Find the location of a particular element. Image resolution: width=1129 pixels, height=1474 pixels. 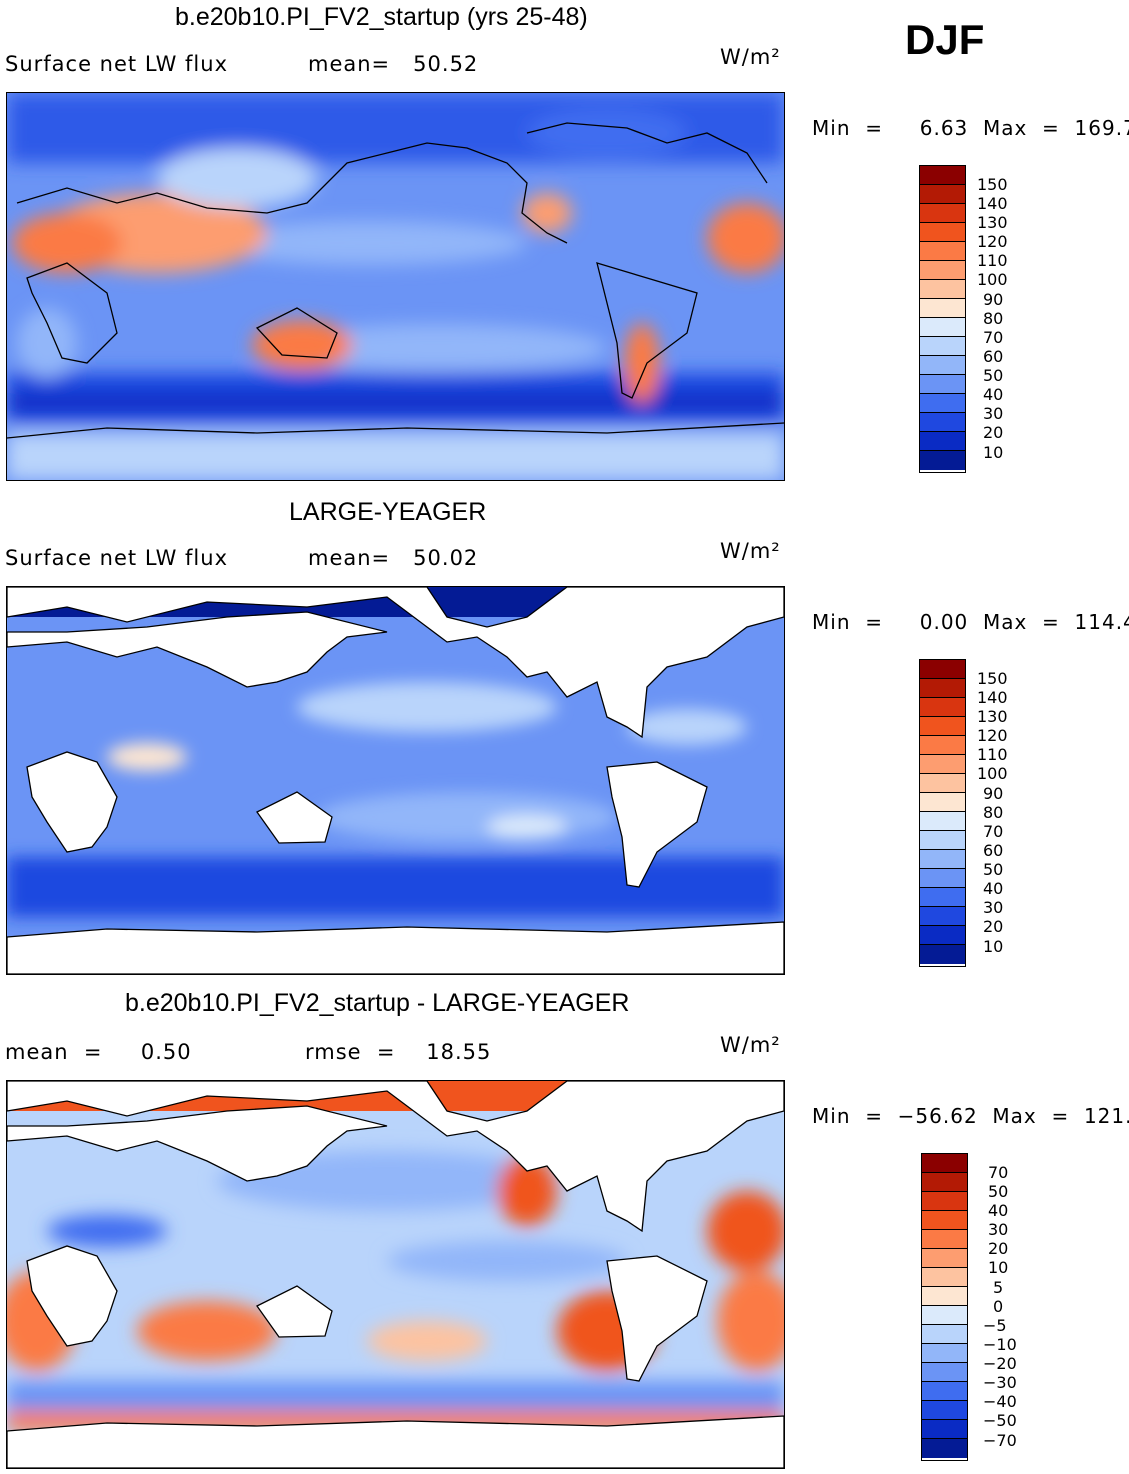

panel2-cbar-label: 50 is located at coordinates (993, 869).